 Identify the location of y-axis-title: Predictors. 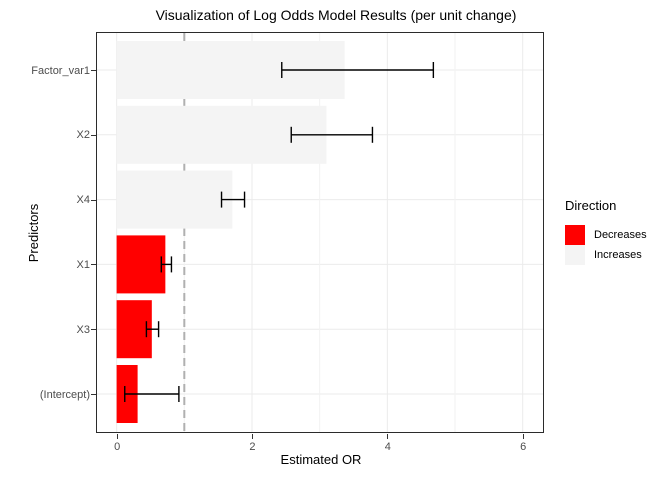
(33, 233).